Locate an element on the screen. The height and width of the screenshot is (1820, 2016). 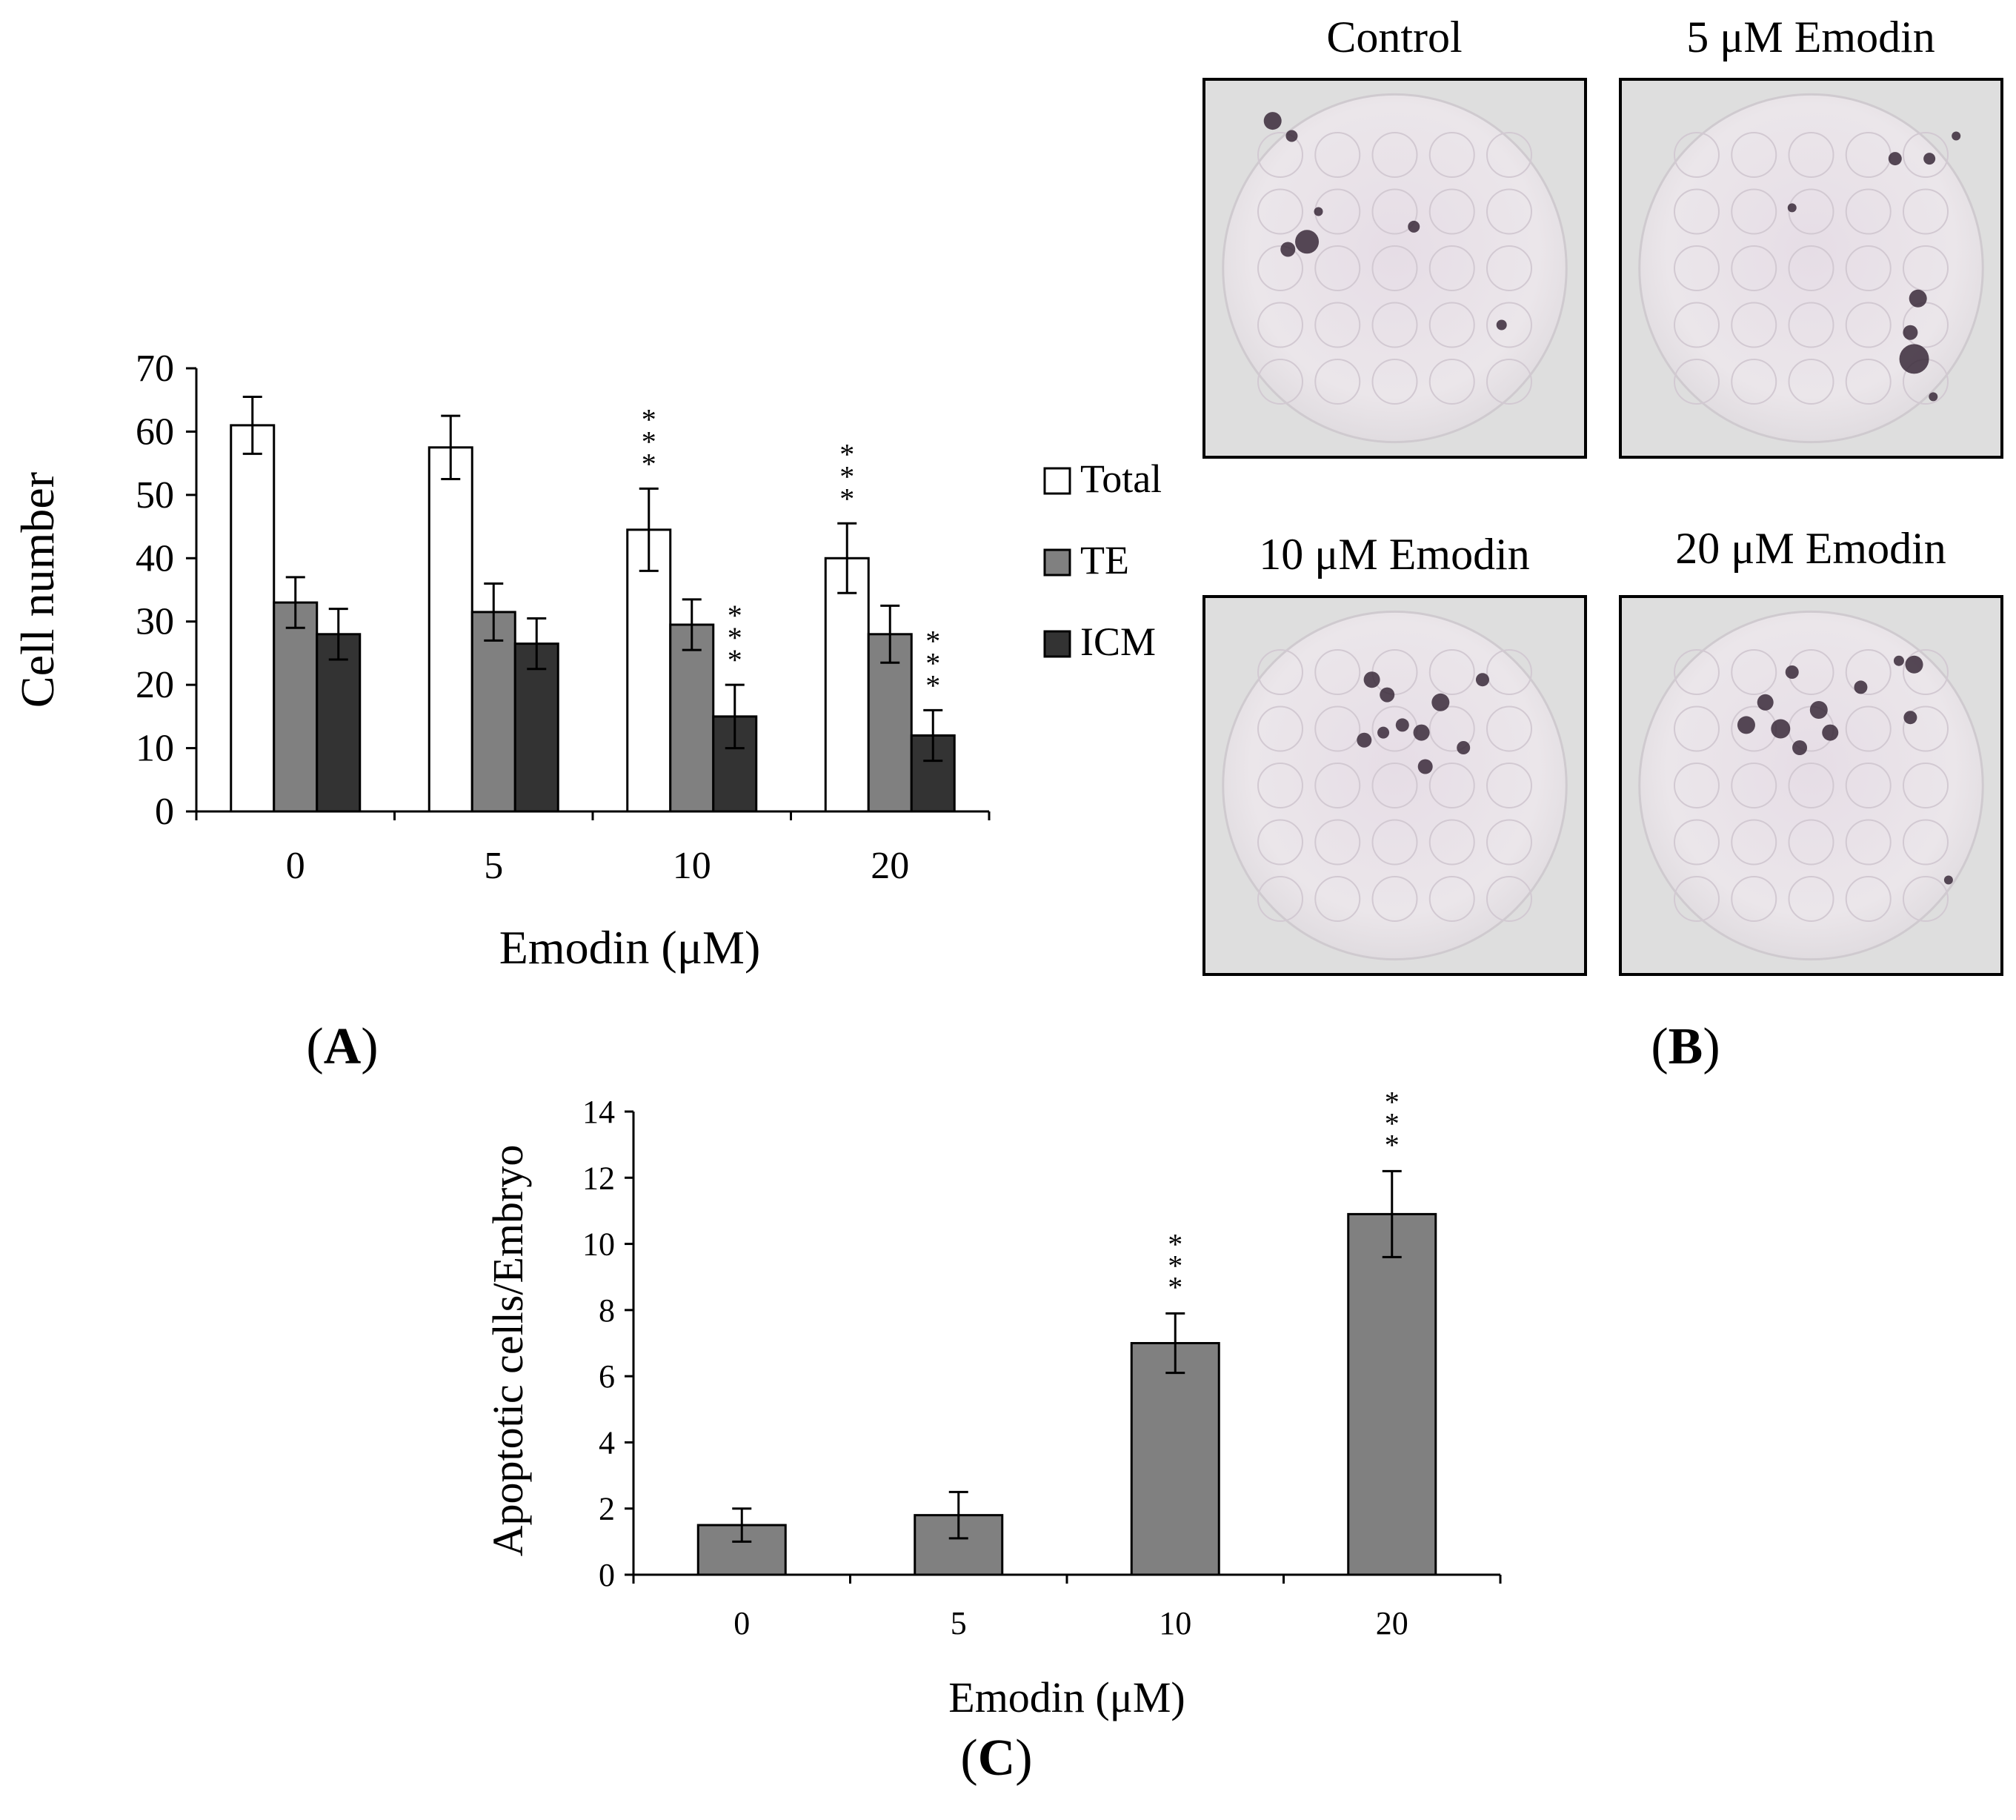
y-tick-label: 70 is located at coordinates (155, 369).